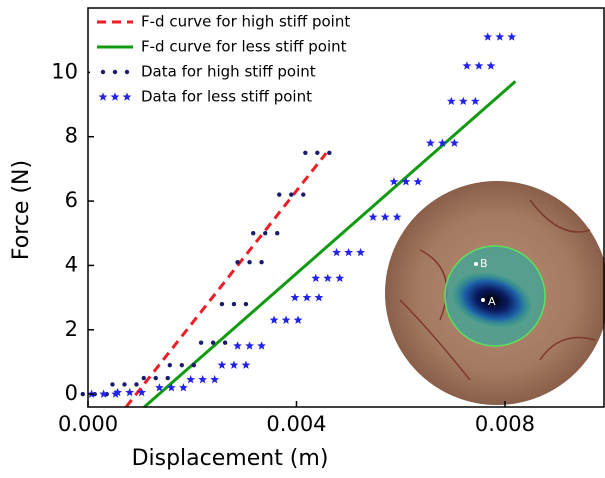  Describe the element at coordinates (71, 200) in the screenshot. I see `y-tick-label: 6` at that location.